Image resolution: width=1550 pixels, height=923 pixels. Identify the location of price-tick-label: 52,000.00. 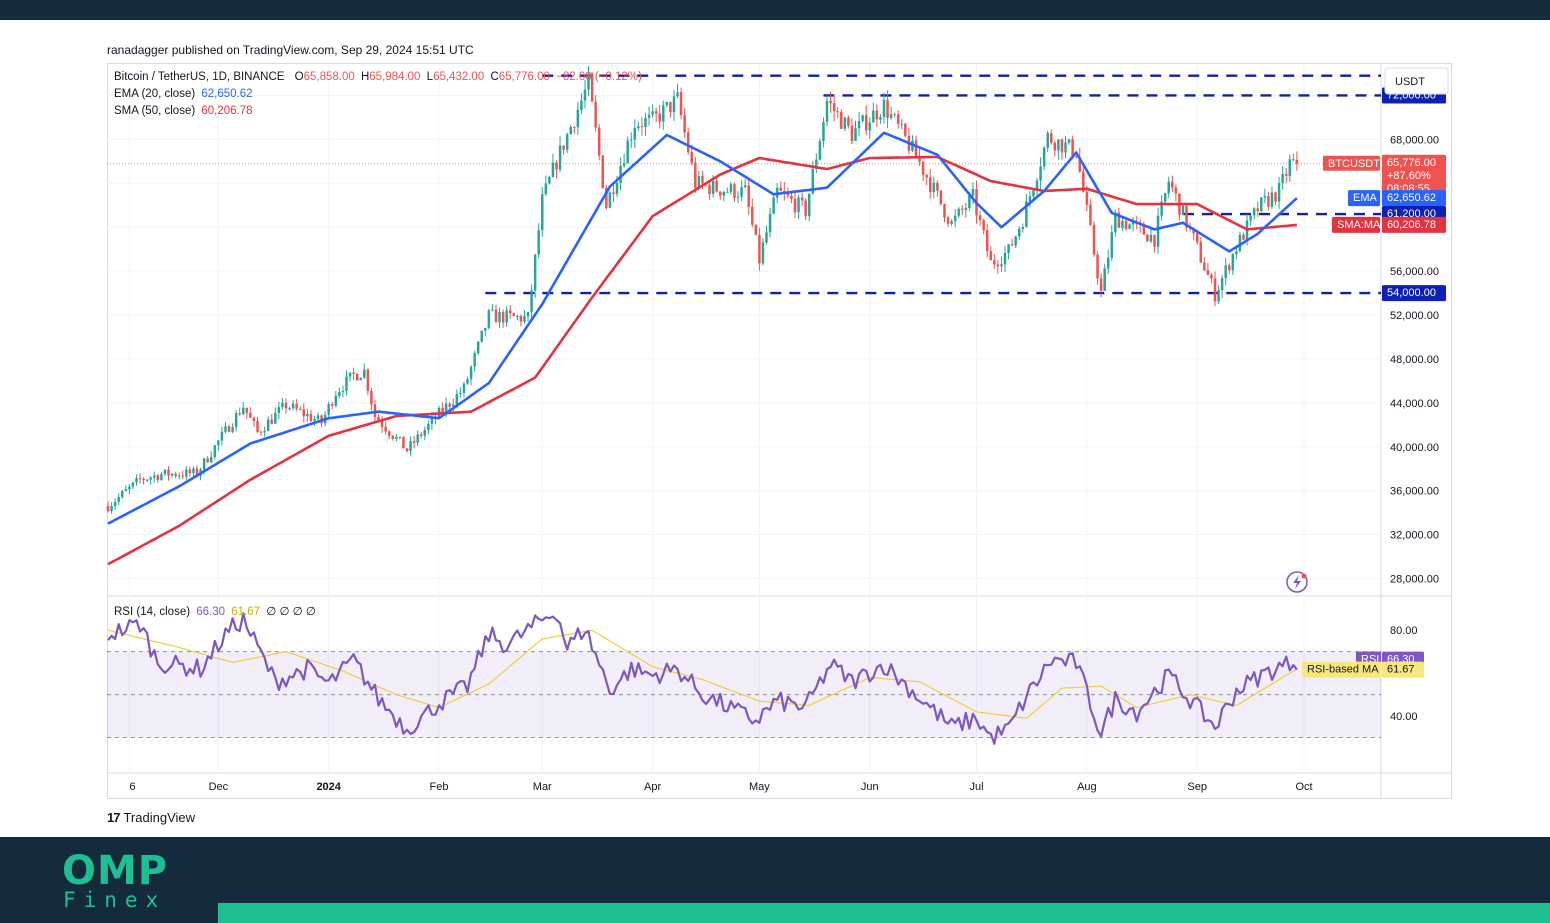
(1414, 316).